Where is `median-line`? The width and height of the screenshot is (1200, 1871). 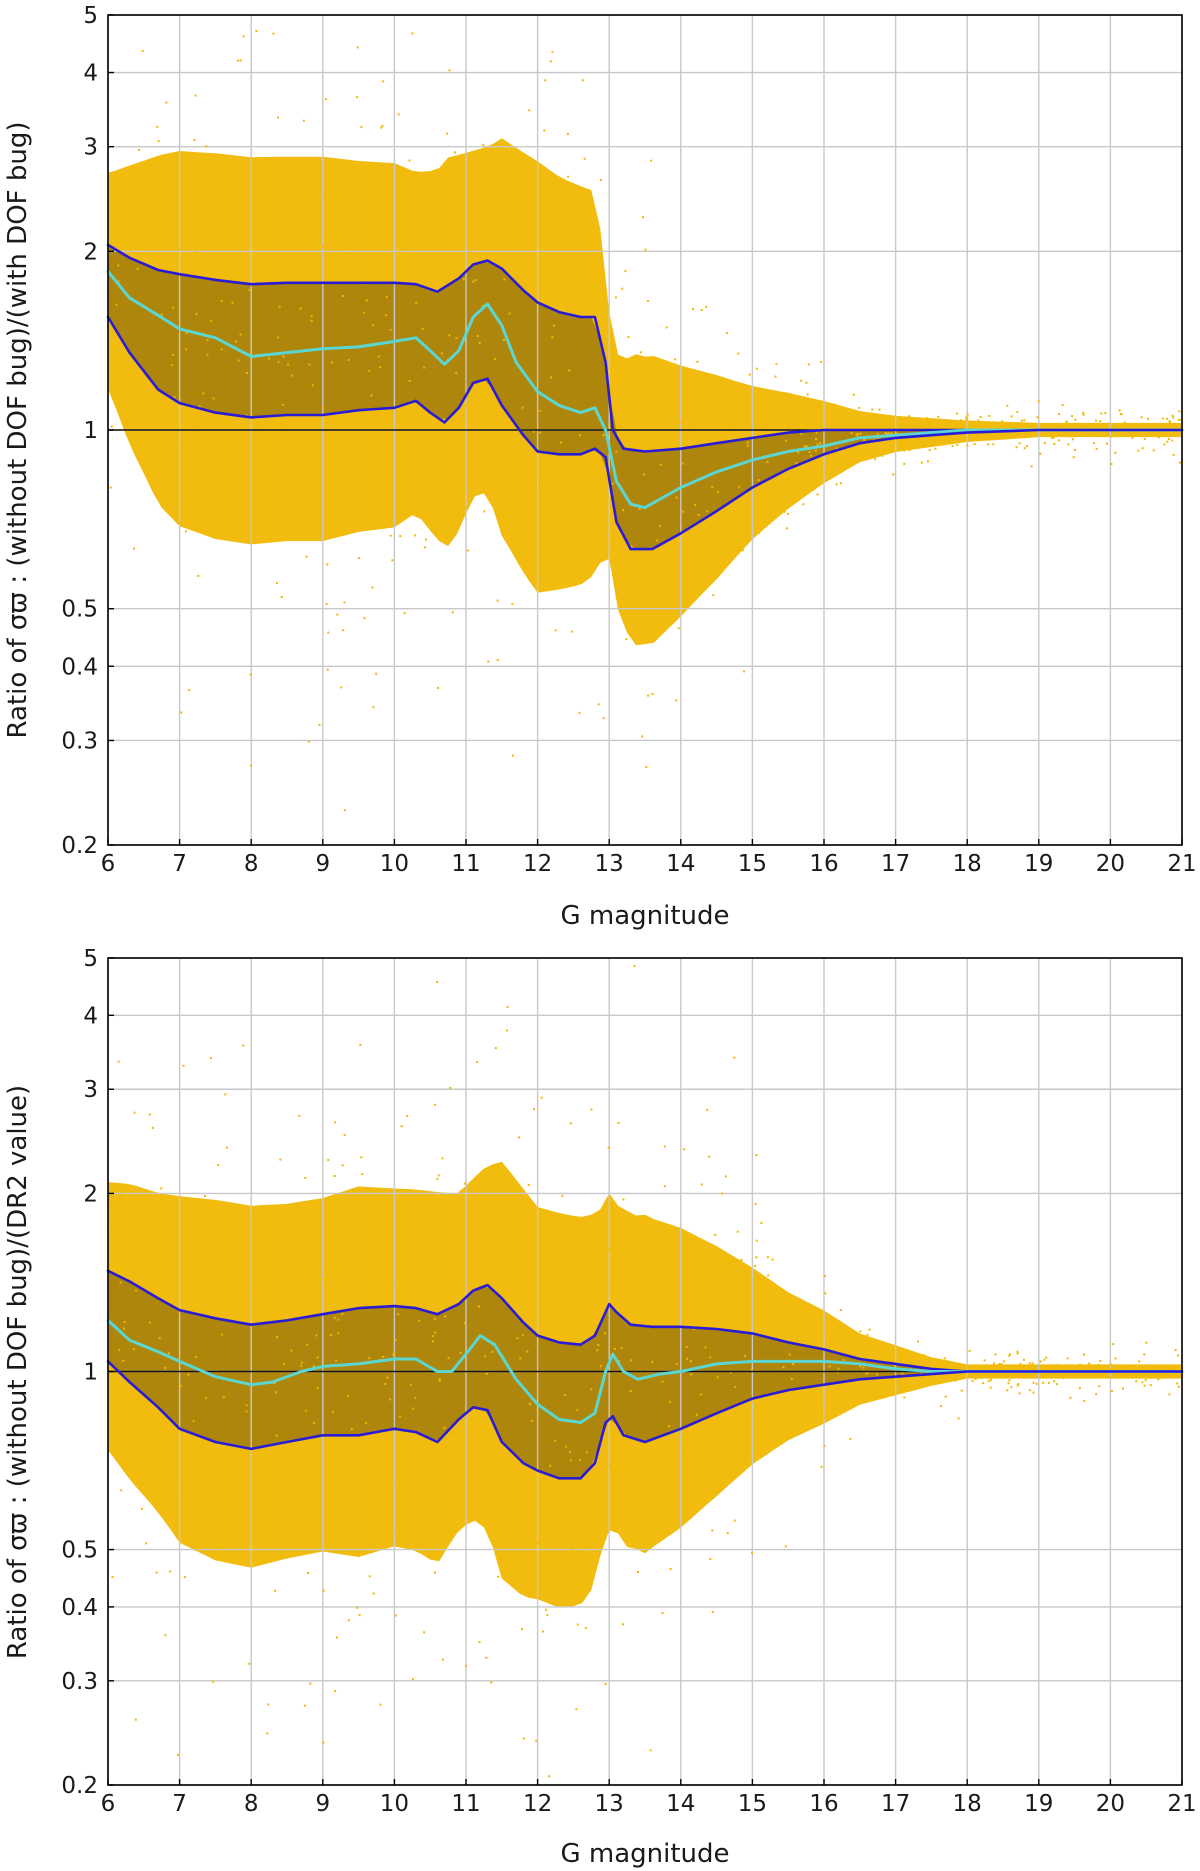
median-line is located at coordinates (645, 1371).